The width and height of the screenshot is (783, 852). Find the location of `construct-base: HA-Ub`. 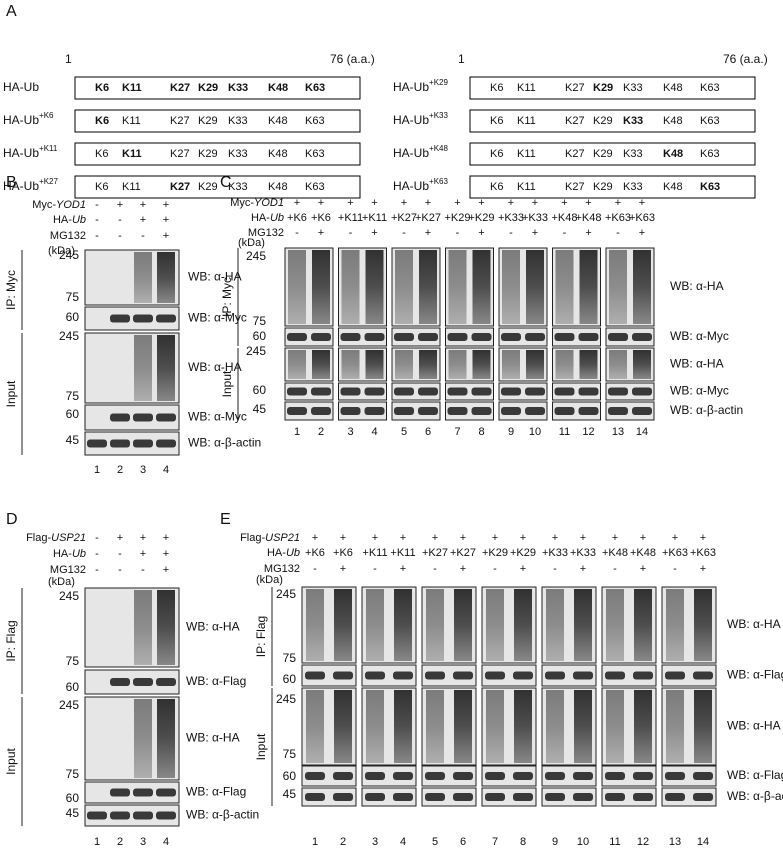

construct-base: HA-Ub is located at coordinates (411, 186).